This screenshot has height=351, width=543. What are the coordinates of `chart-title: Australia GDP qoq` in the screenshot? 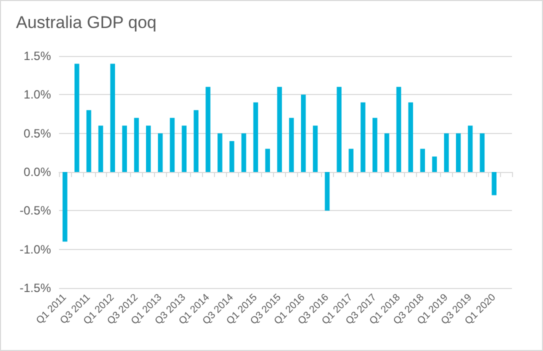 It's located at (86, 22).